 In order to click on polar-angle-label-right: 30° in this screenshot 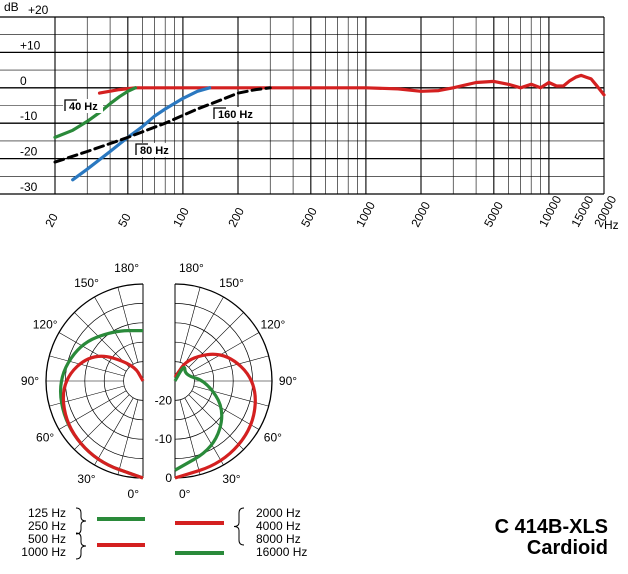, I will do `click(231, 479)`.